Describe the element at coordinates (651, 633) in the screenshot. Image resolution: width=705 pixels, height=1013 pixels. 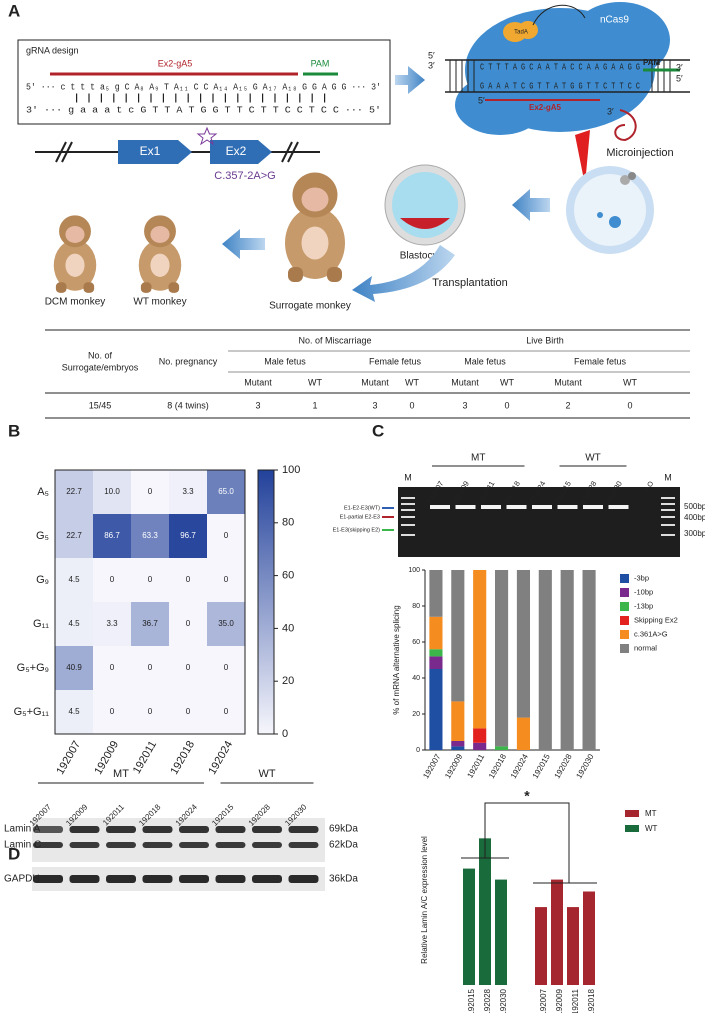
I see `legend-label: c.361A>G` at that location.